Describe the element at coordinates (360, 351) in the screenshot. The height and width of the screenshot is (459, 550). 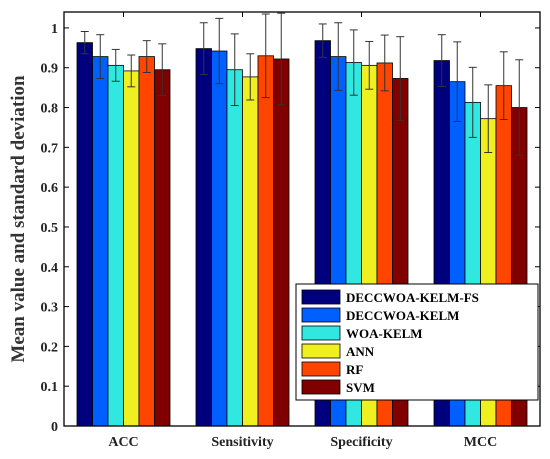
I see `legend-label: ANN` at that location.